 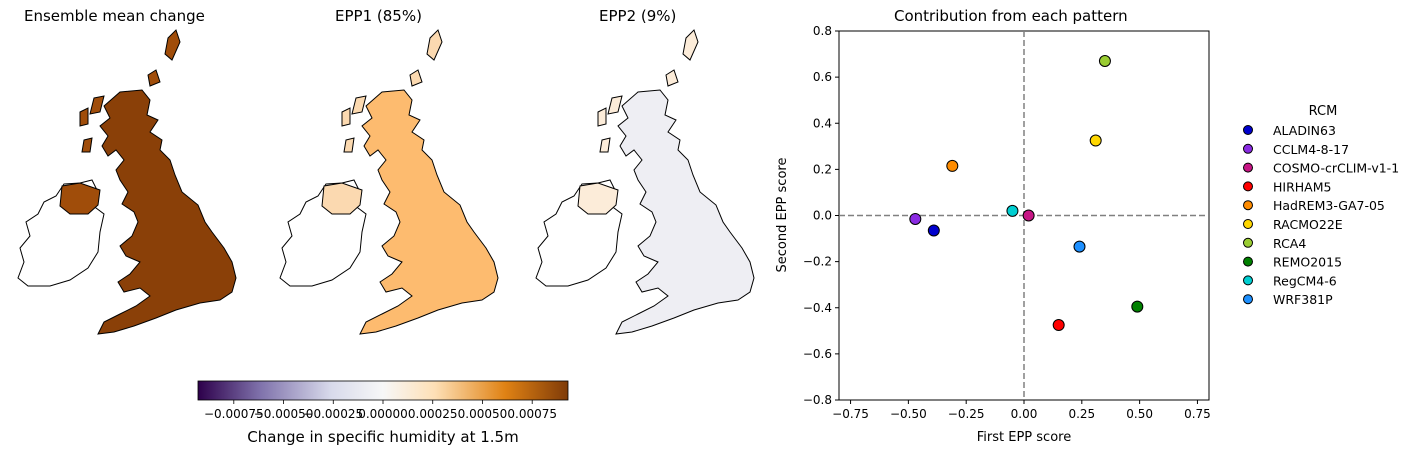 I want to click on x-axis-label: First EPP score, so click(x=1024, y=437).